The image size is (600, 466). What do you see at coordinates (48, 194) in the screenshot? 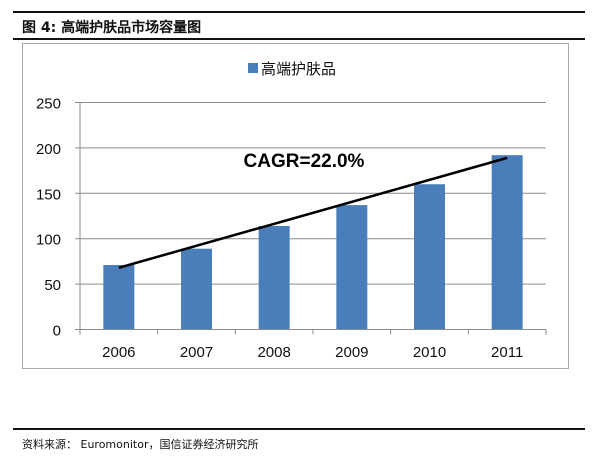
I see `y-tick-label: 150` at bounding box center [48, 194].